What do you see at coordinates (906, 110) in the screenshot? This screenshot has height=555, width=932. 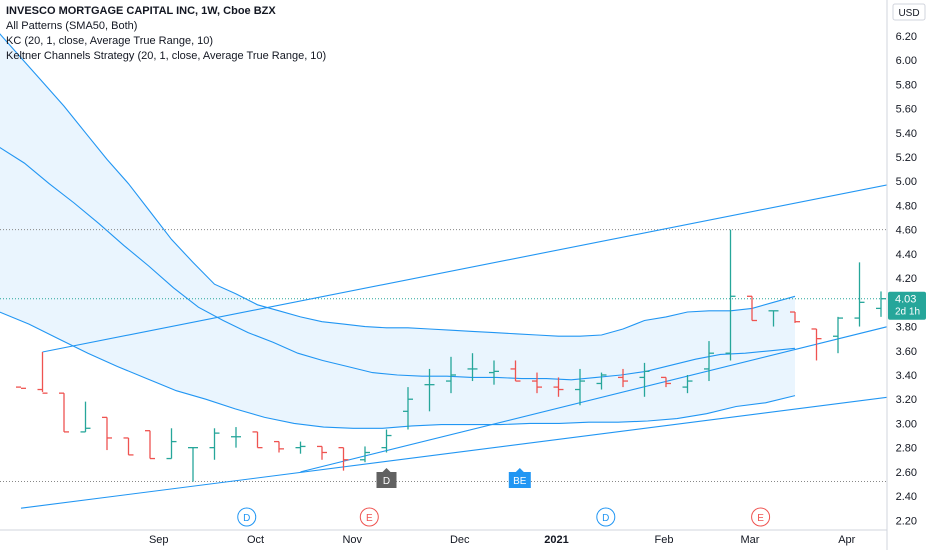 I see `y-tick-label: 5.60` at bounding box center [906, 110].